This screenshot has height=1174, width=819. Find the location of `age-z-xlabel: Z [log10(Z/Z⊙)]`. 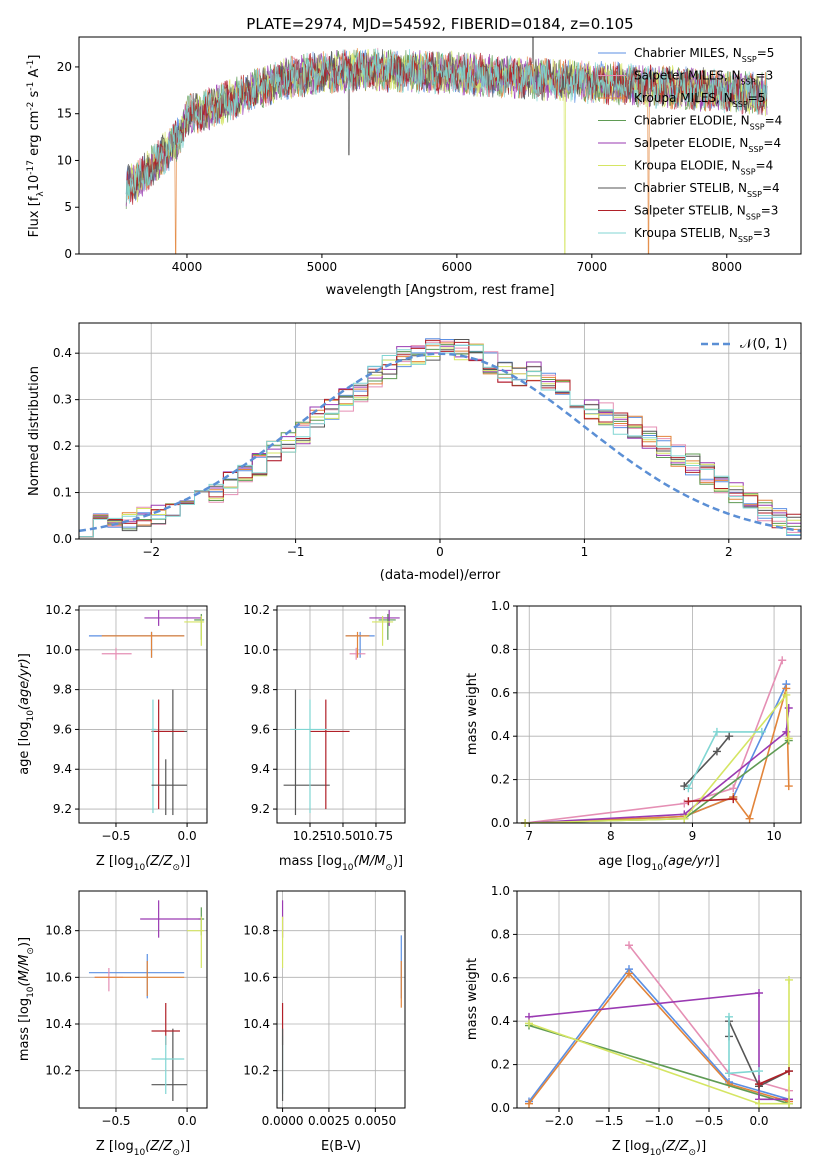

age-z-xlabel: Z [log10(Z/Z⊙)] is located at coordinates (143, 863).